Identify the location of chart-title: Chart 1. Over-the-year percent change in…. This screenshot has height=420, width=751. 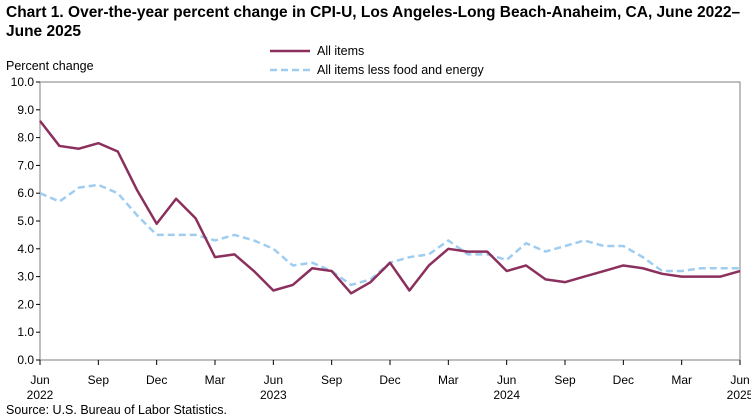
(373, 22).